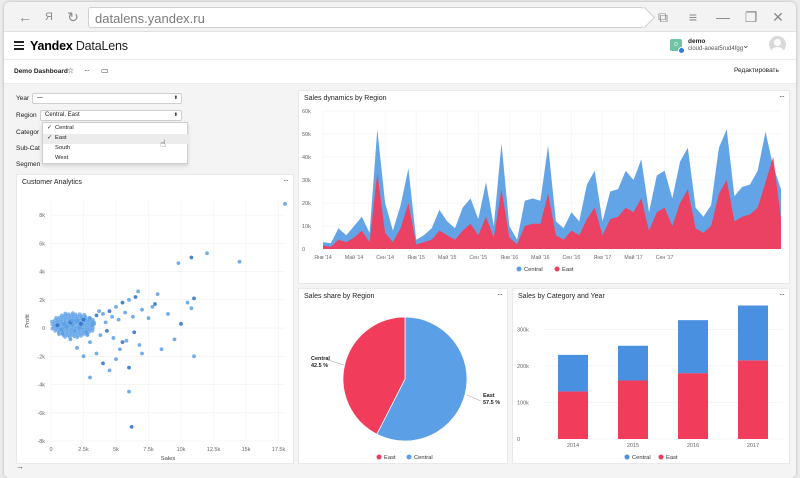 Image resolution: width=800 pixels, height=478 pixels. Describe the element at coordinates (723, 17) in the screenshot. I see `minimize-icon: —` at that location.